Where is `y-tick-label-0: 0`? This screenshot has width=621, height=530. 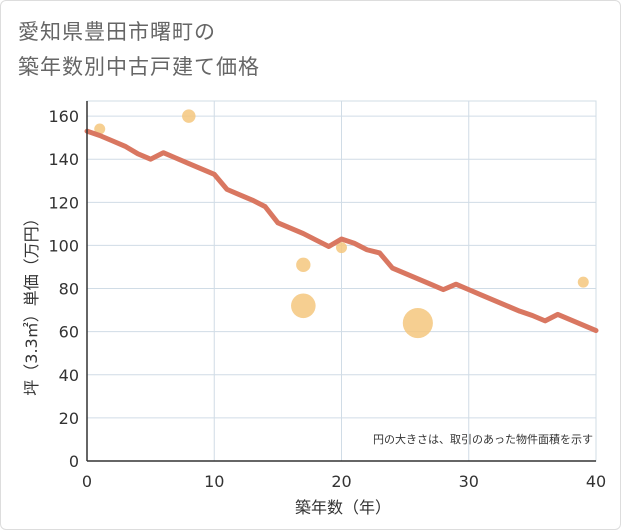 y-tick-label-0: 0 is located at coordinates (74, 461).